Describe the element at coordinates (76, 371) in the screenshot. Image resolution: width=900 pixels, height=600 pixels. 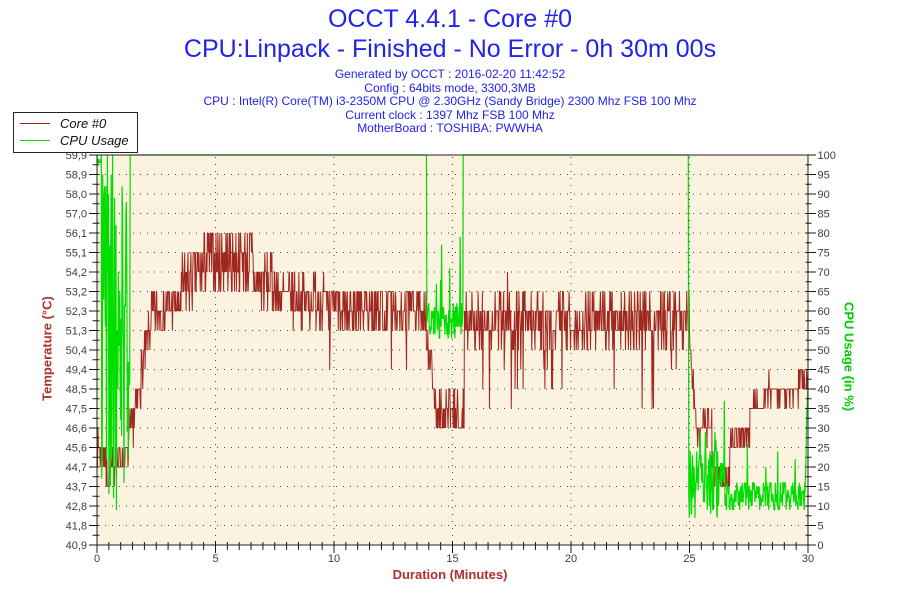
I see `svg-text: 49,4` at that location.